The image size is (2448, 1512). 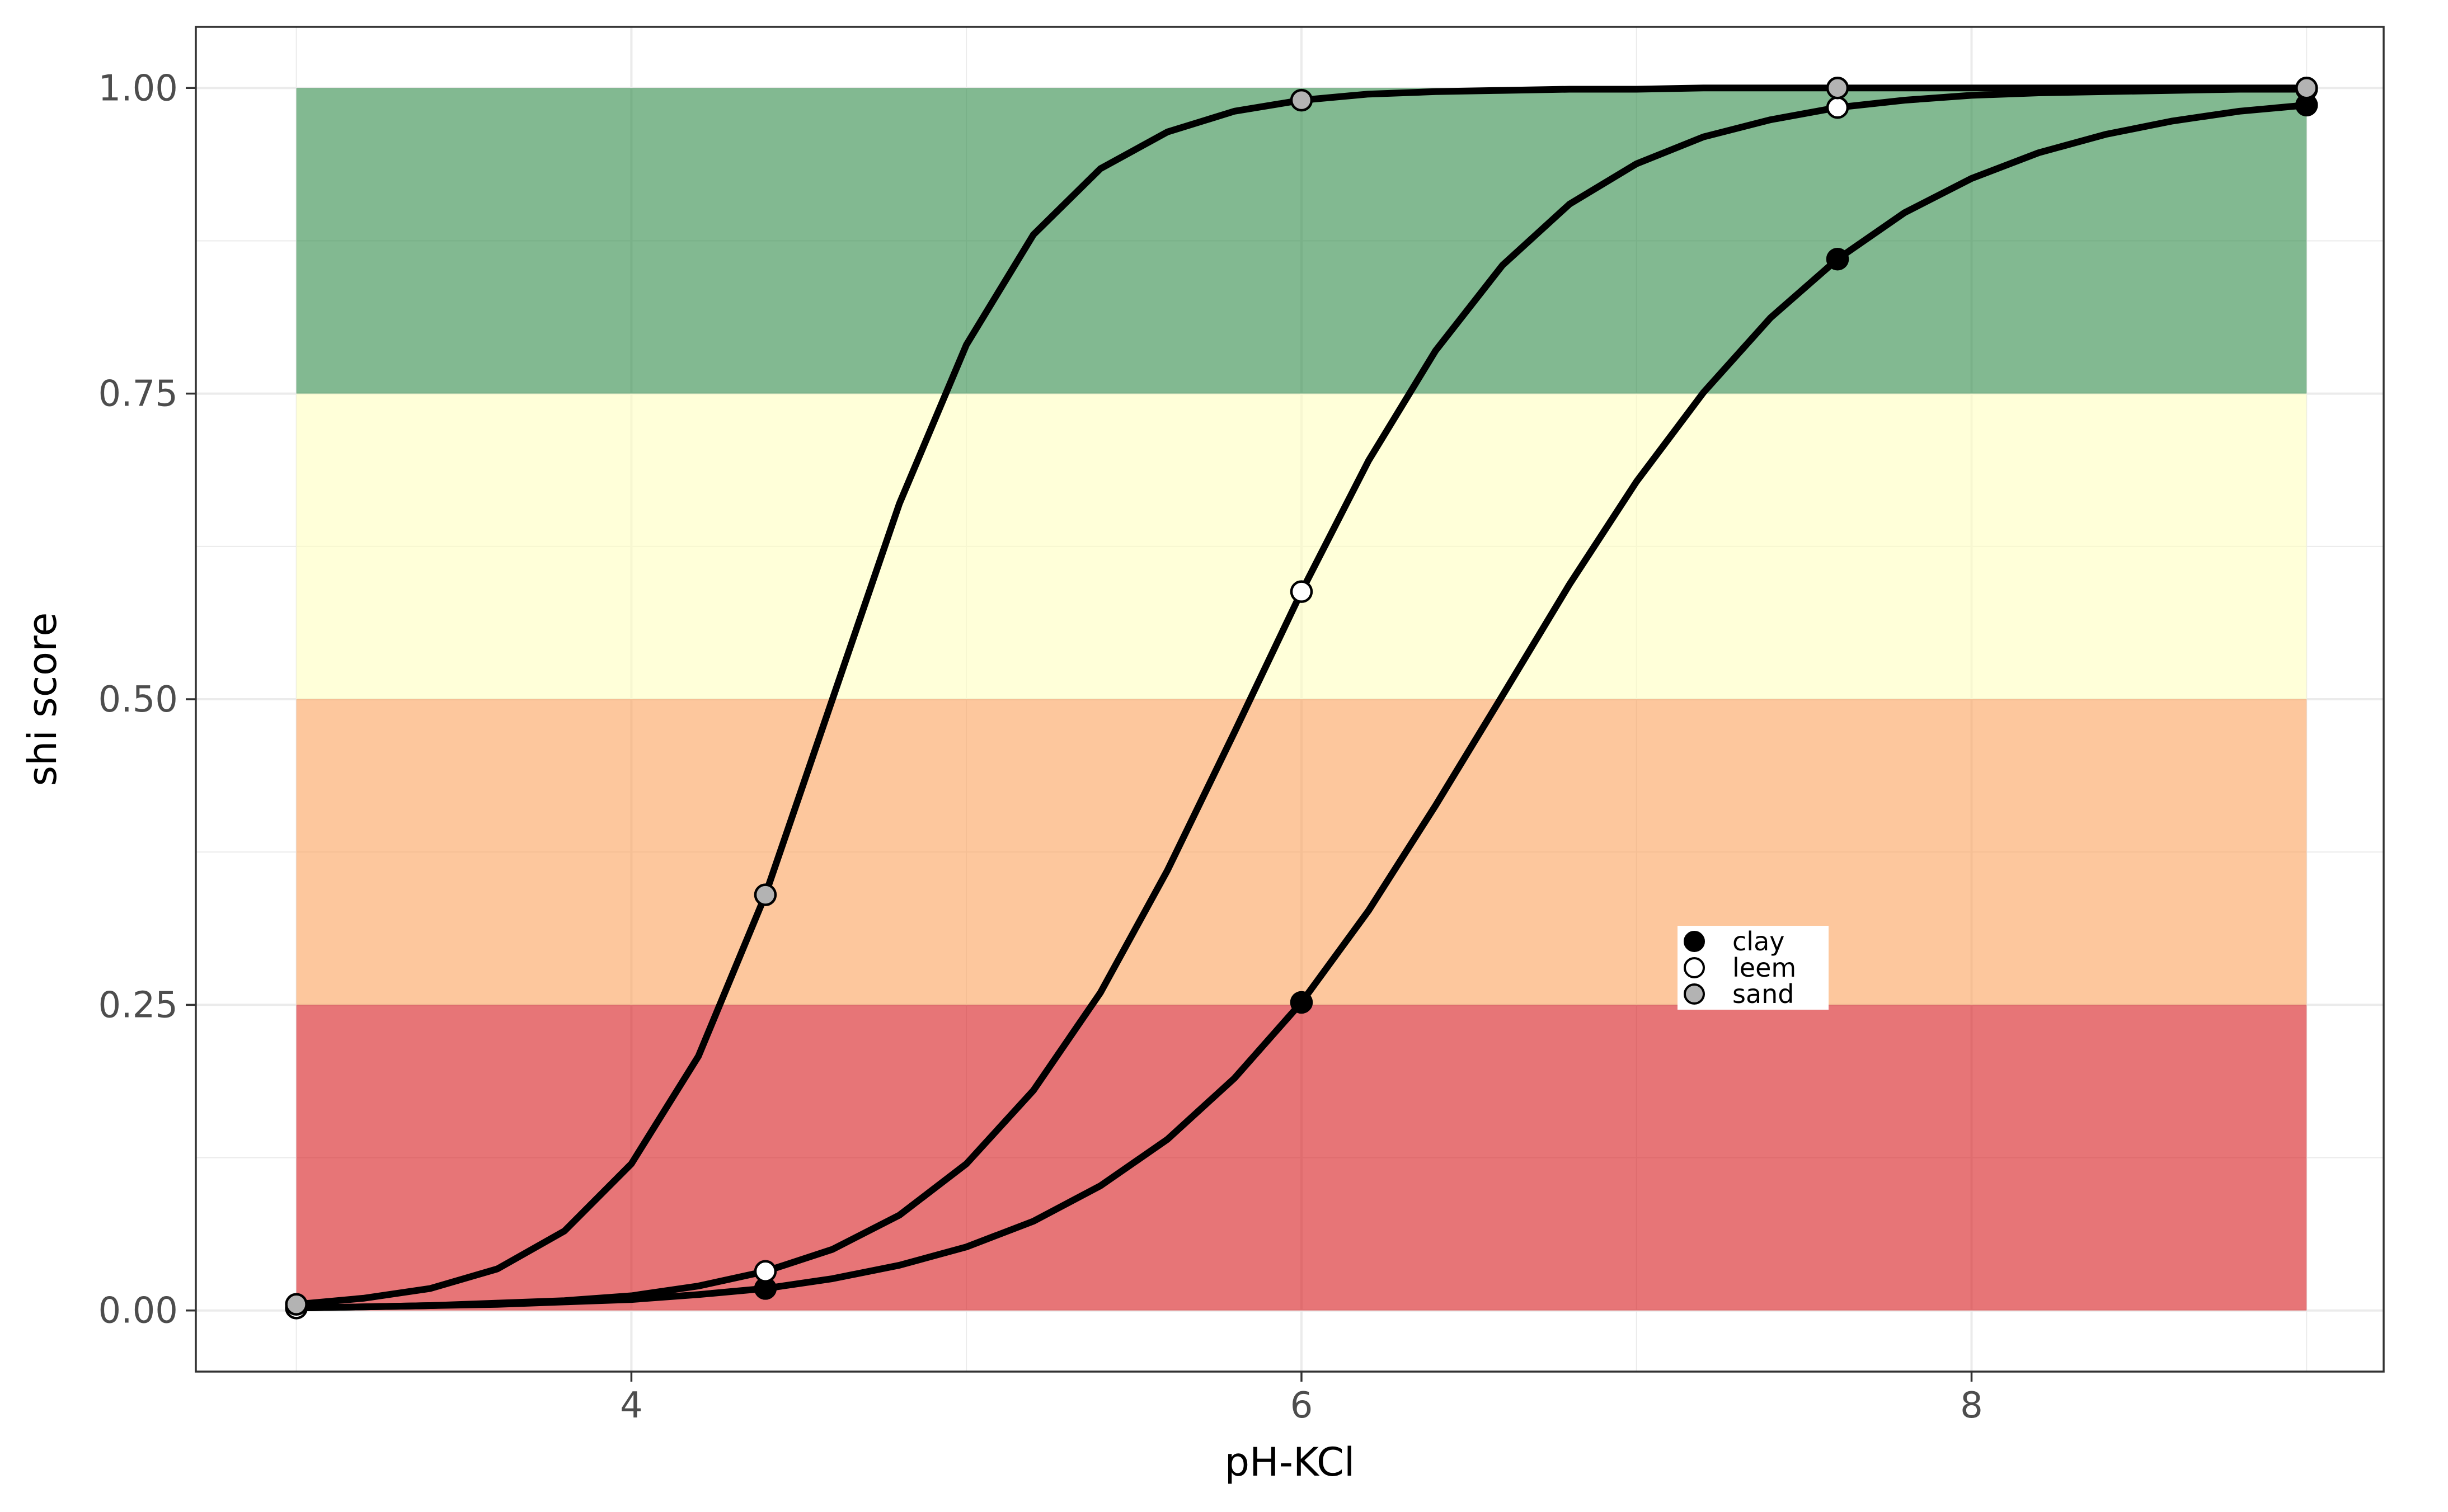 I want to click on y-tick-label: 1.00, so click(x=138, y=88).